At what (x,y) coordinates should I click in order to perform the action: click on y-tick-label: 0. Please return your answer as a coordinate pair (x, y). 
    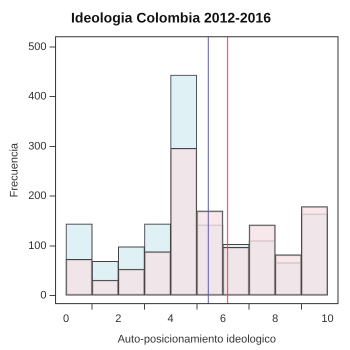
    Looking at the image, I should click on (43, 296).